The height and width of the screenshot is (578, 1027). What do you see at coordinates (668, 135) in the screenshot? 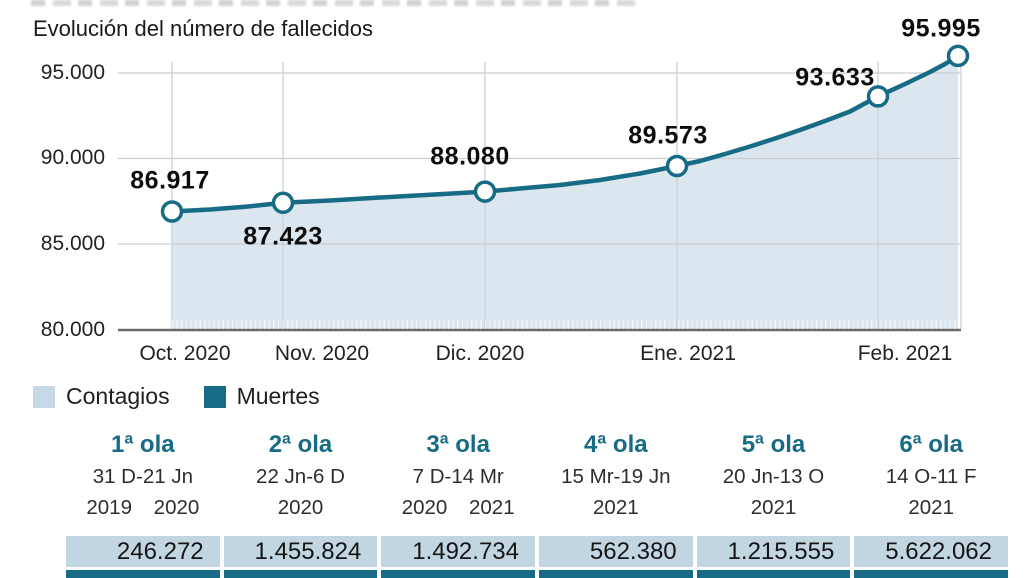
I see `data-label-89573: 89.573` at bounding box center [668, 135].